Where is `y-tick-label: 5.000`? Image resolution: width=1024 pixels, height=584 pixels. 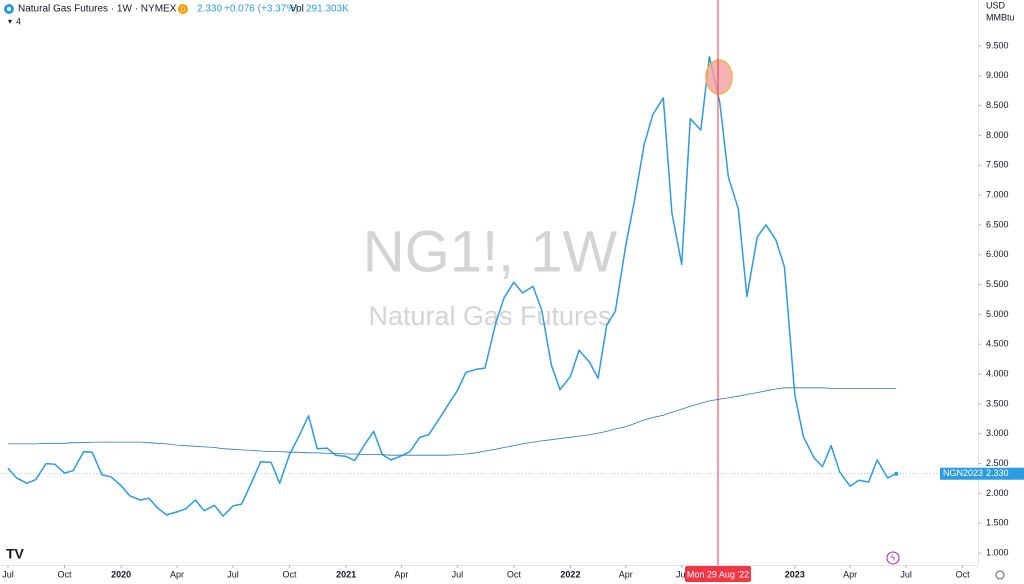 y-tick-label: 5.000 is located at coordinates (997, 314).